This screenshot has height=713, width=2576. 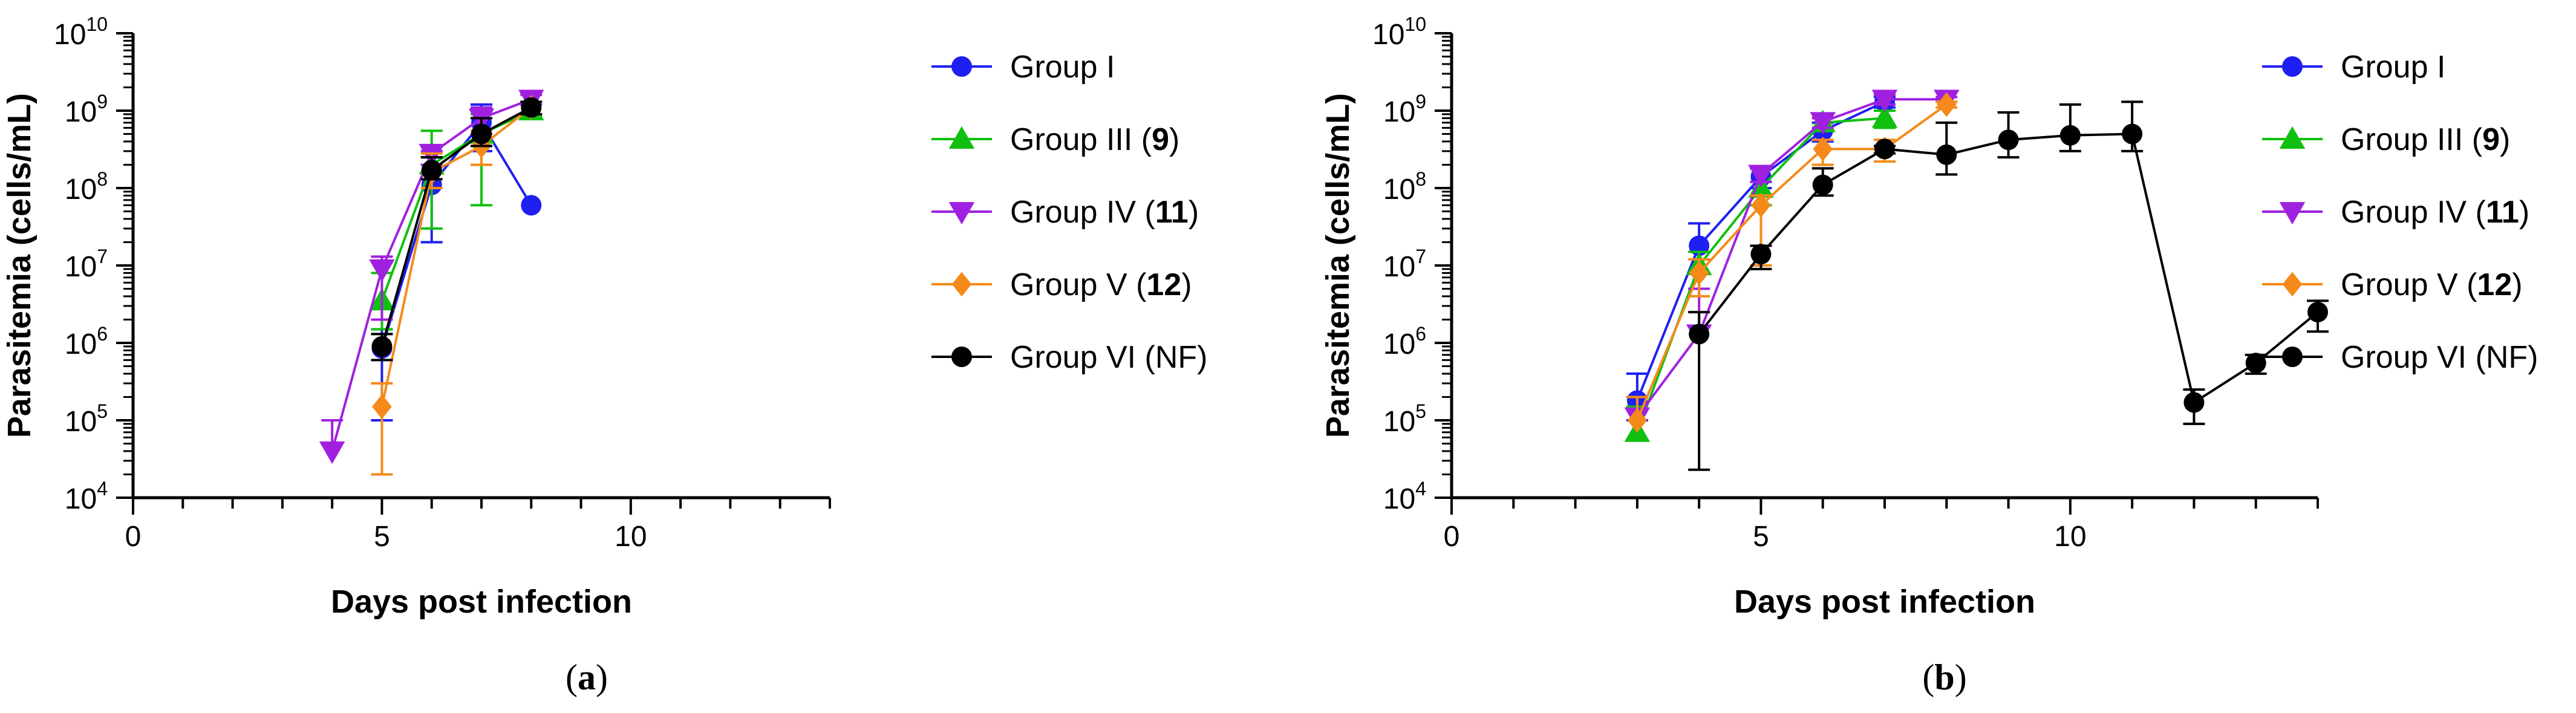 I want to click on y-axis-title: Parasitemia (cells/mL), so click(x=1338, y=265).